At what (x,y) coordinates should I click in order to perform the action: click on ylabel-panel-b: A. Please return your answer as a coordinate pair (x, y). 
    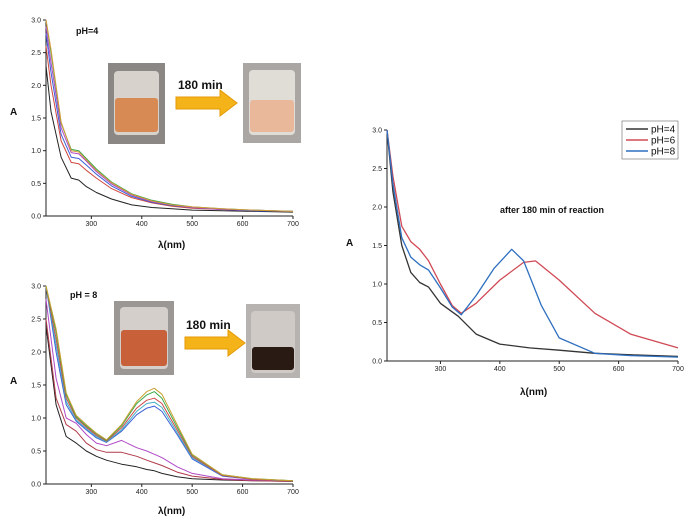
    Looking at the image, I should click on (13, 381).